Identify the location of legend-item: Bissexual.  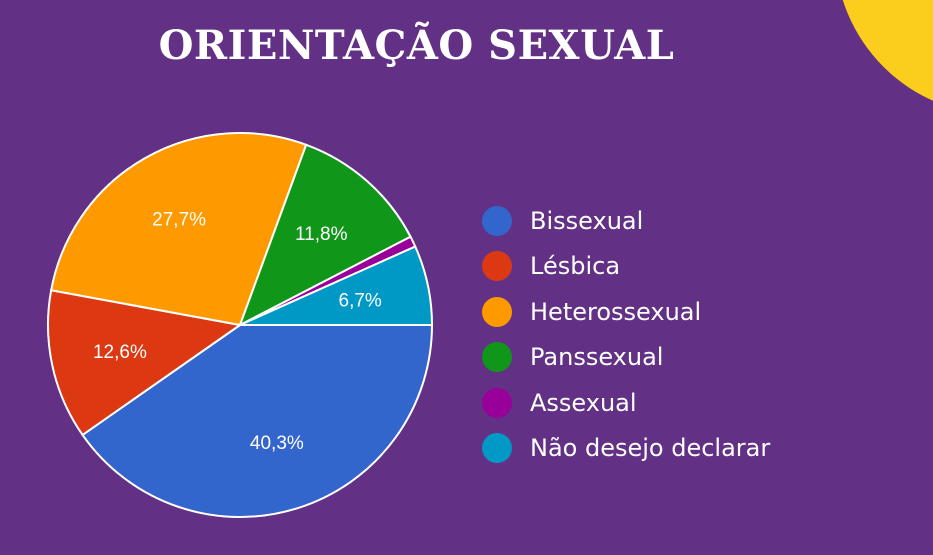
(692, 221).